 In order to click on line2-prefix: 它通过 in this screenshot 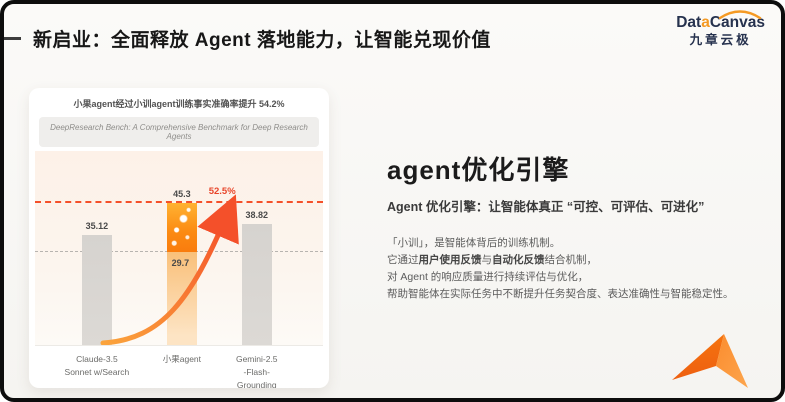, I will do `click(403, 260)`.